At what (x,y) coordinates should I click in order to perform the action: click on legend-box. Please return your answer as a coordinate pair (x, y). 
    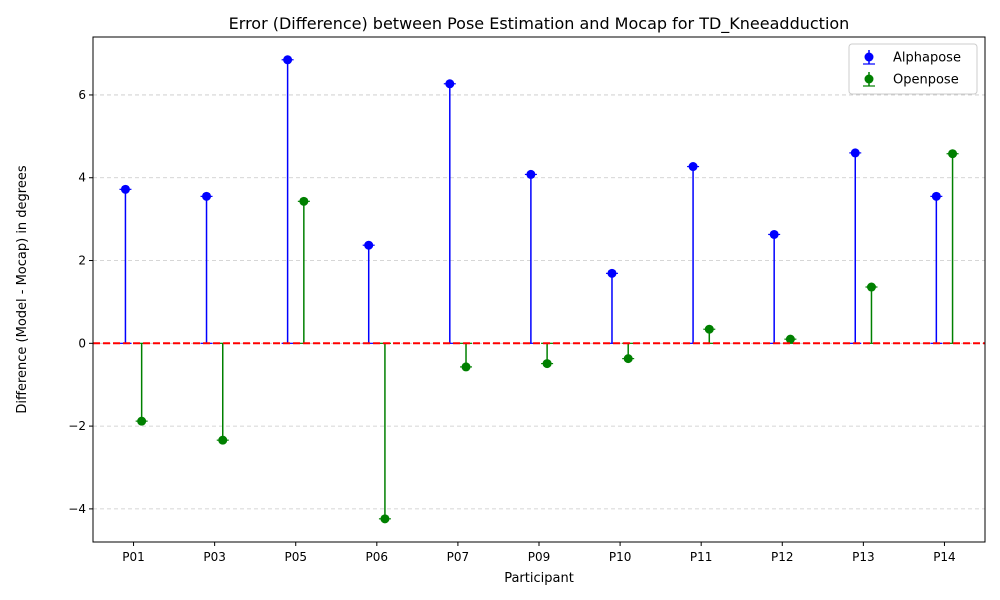
    Looking at the image, I should click on (913, 69).